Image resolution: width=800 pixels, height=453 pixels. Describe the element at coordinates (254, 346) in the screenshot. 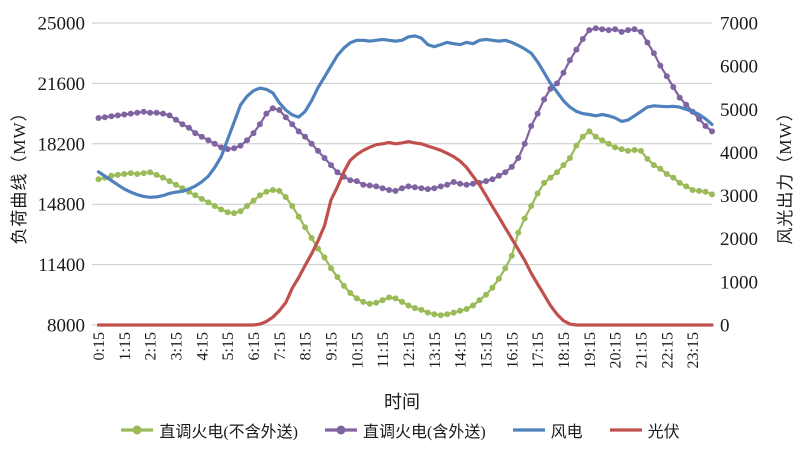

I see `x-axis-tick-label: 6:15` at that location.